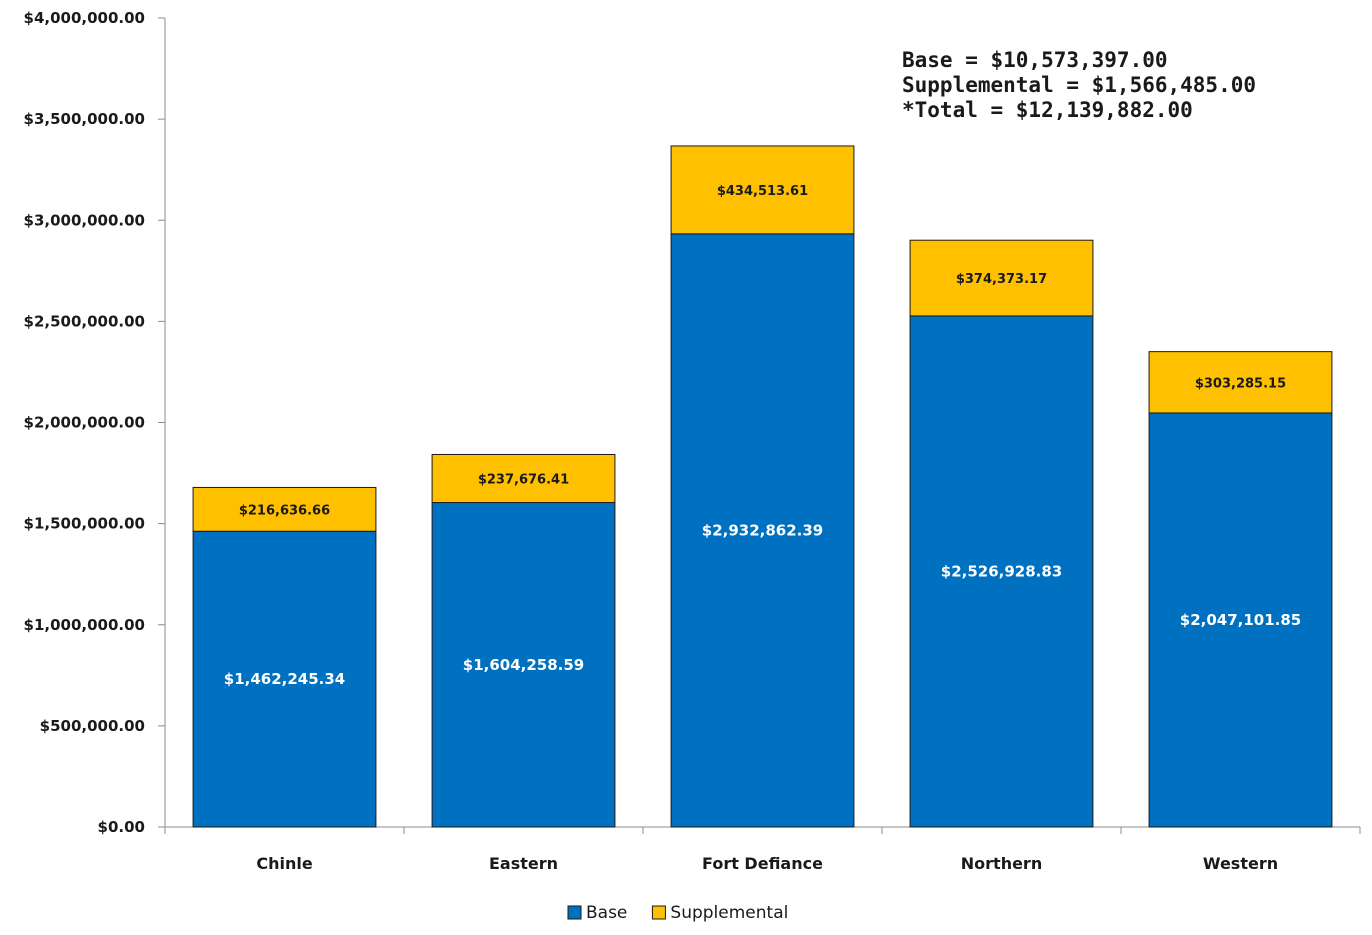 The height and width of the screenshot is (935, 1372). Describe the element at coordinates (284, 863) in the screenshot. I see `x-category-label: Chinle` at that location.